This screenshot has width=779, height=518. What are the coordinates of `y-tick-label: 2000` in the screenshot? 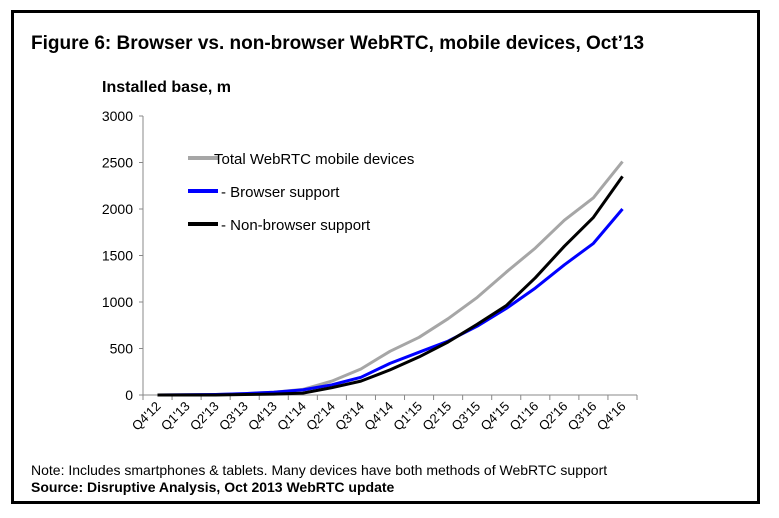 It's located at (117, 209).